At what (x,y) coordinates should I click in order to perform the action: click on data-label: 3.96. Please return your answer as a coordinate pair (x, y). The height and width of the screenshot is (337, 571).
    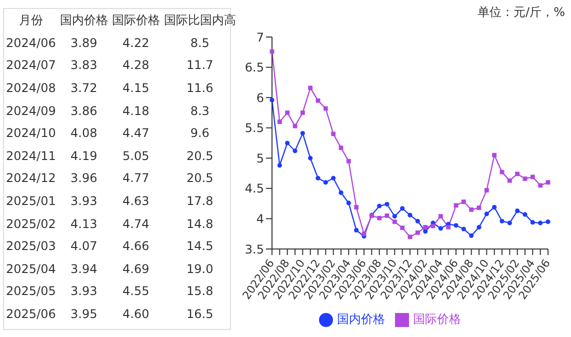
    Looking at the image, I should click on (84, 179).